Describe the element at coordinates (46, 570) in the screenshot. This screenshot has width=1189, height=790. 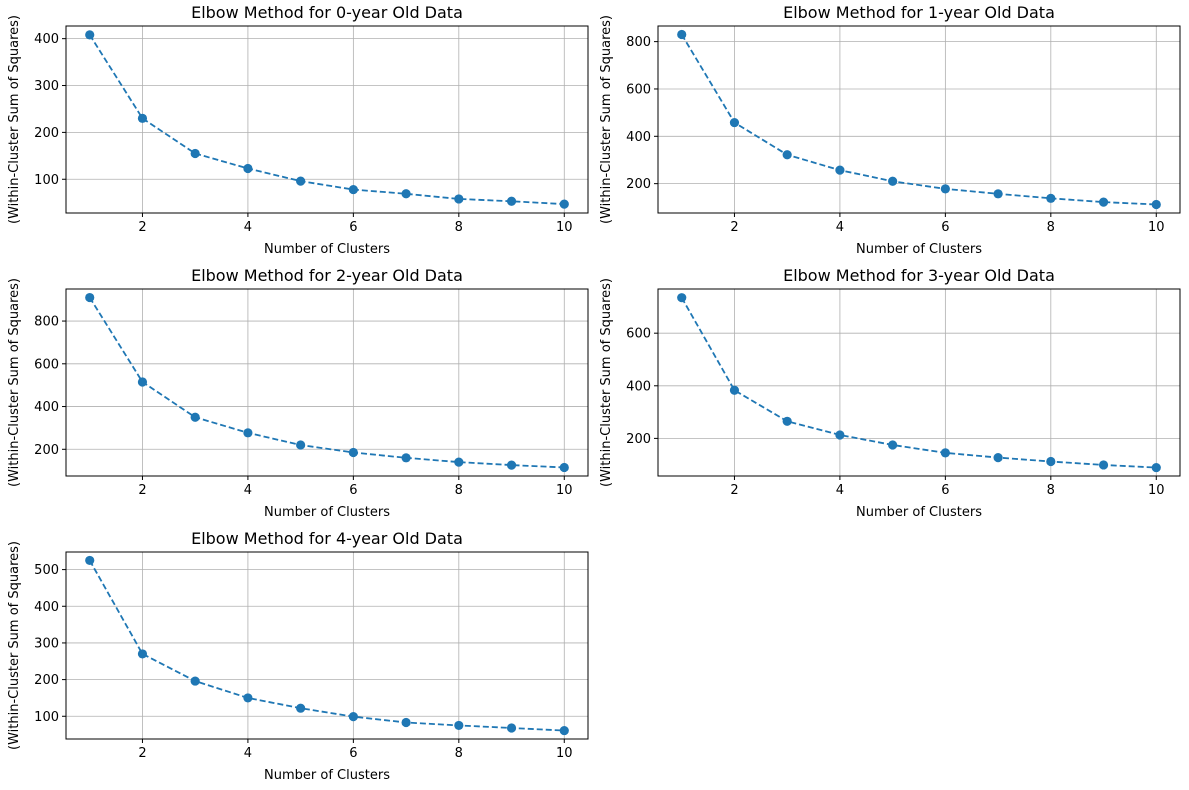
I see `y-tick-label: 500` at that location.